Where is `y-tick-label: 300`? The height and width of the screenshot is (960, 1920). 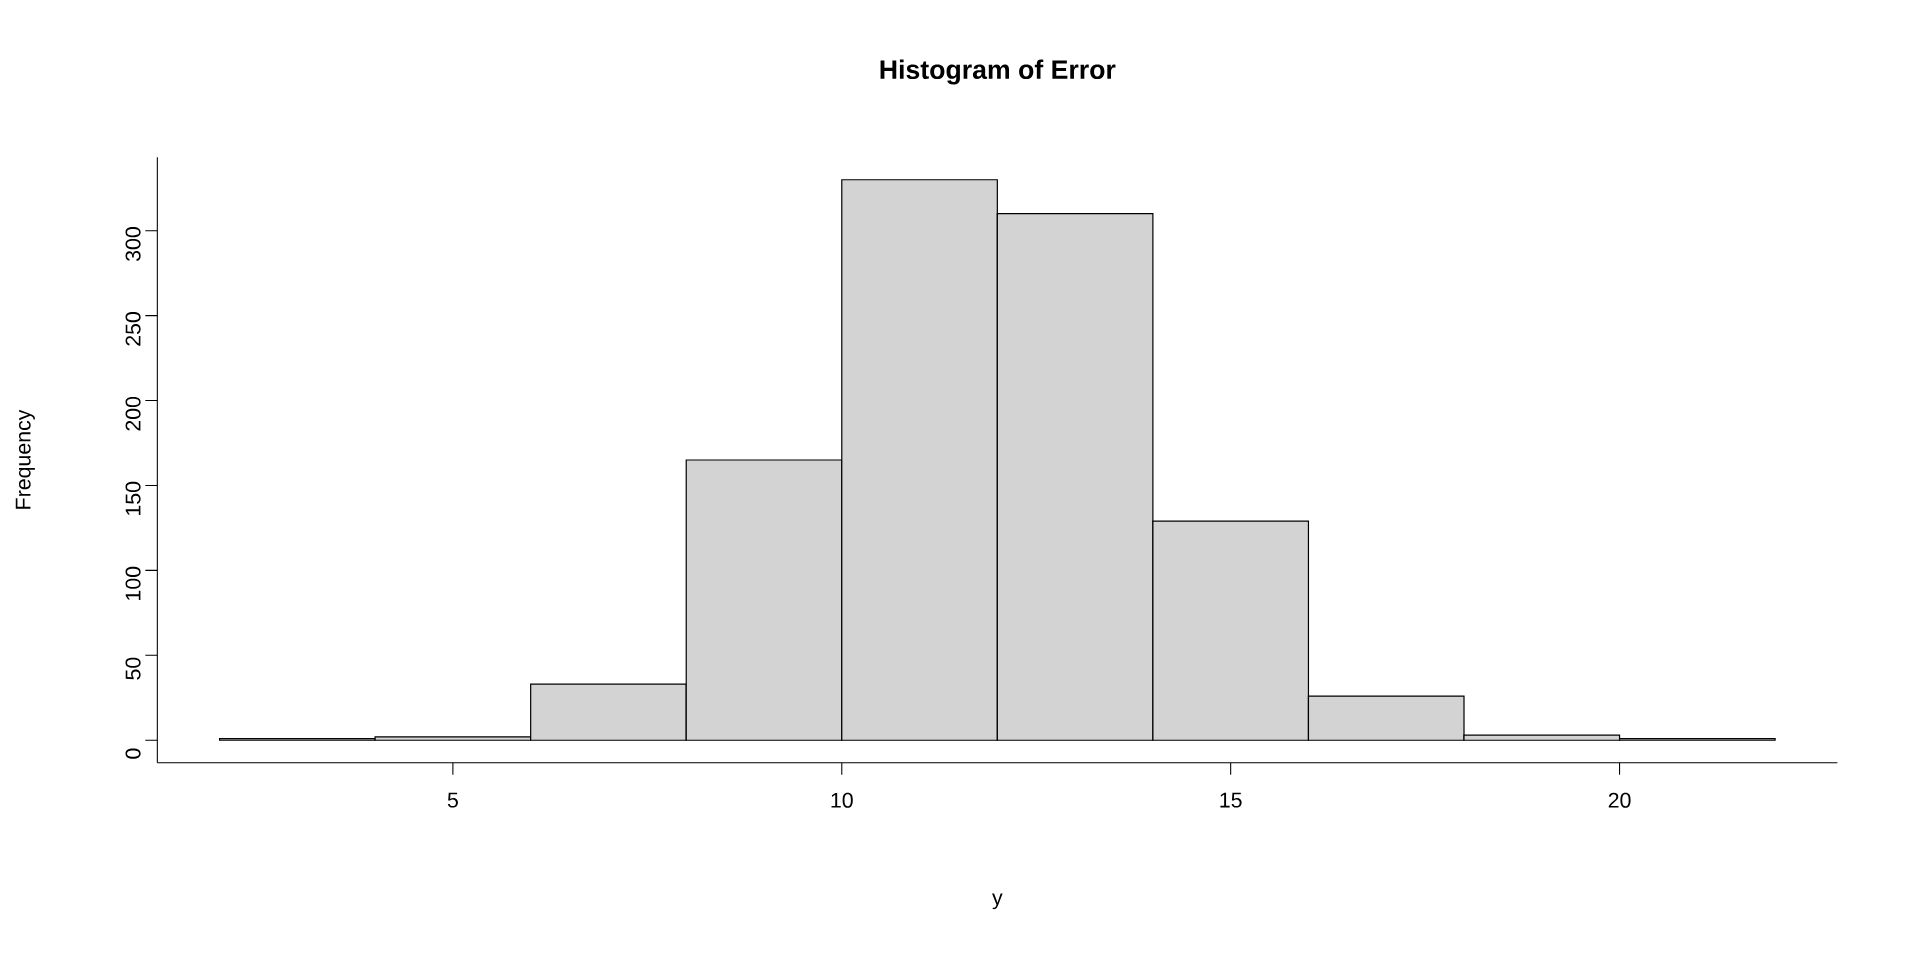
y-tick-label: 300 is located at coordinates (133, 244).